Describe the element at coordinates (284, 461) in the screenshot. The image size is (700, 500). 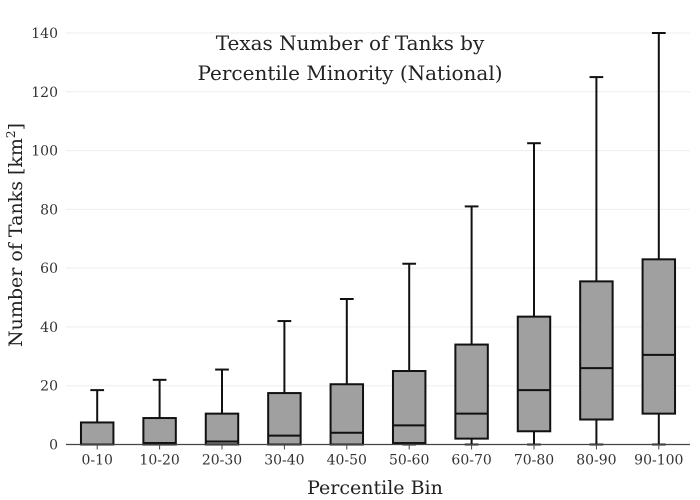
I see `x-tick-label: 30-40` at that location.